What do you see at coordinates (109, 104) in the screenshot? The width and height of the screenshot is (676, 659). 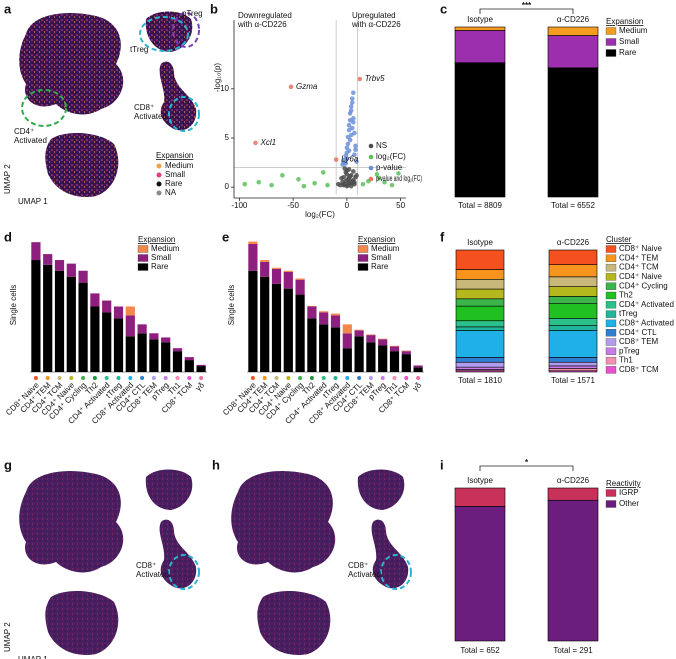 I see `umap-a` at bounding box center [109, 104].